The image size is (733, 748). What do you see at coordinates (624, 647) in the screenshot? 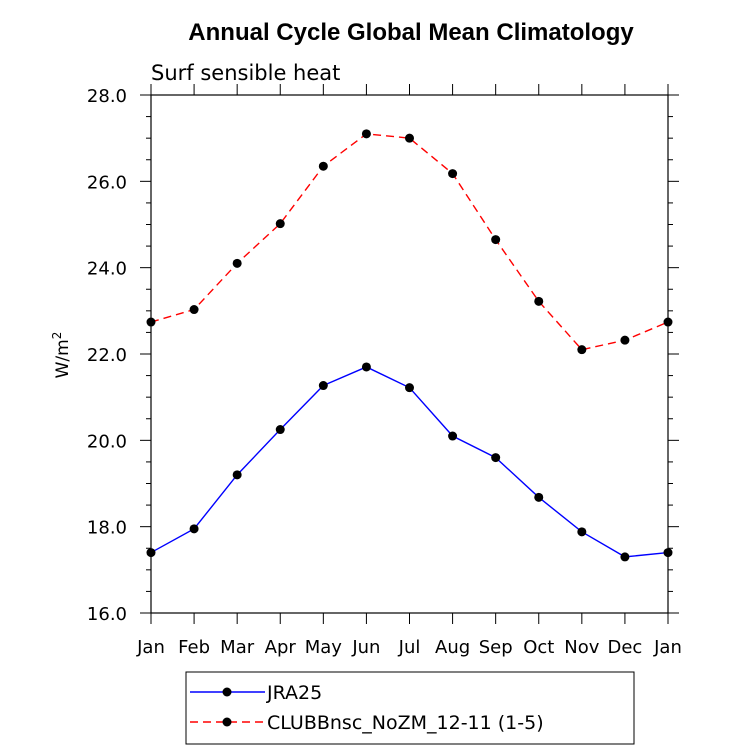
I see `x-tick-label: Dec` at bounding box center [624, 647].